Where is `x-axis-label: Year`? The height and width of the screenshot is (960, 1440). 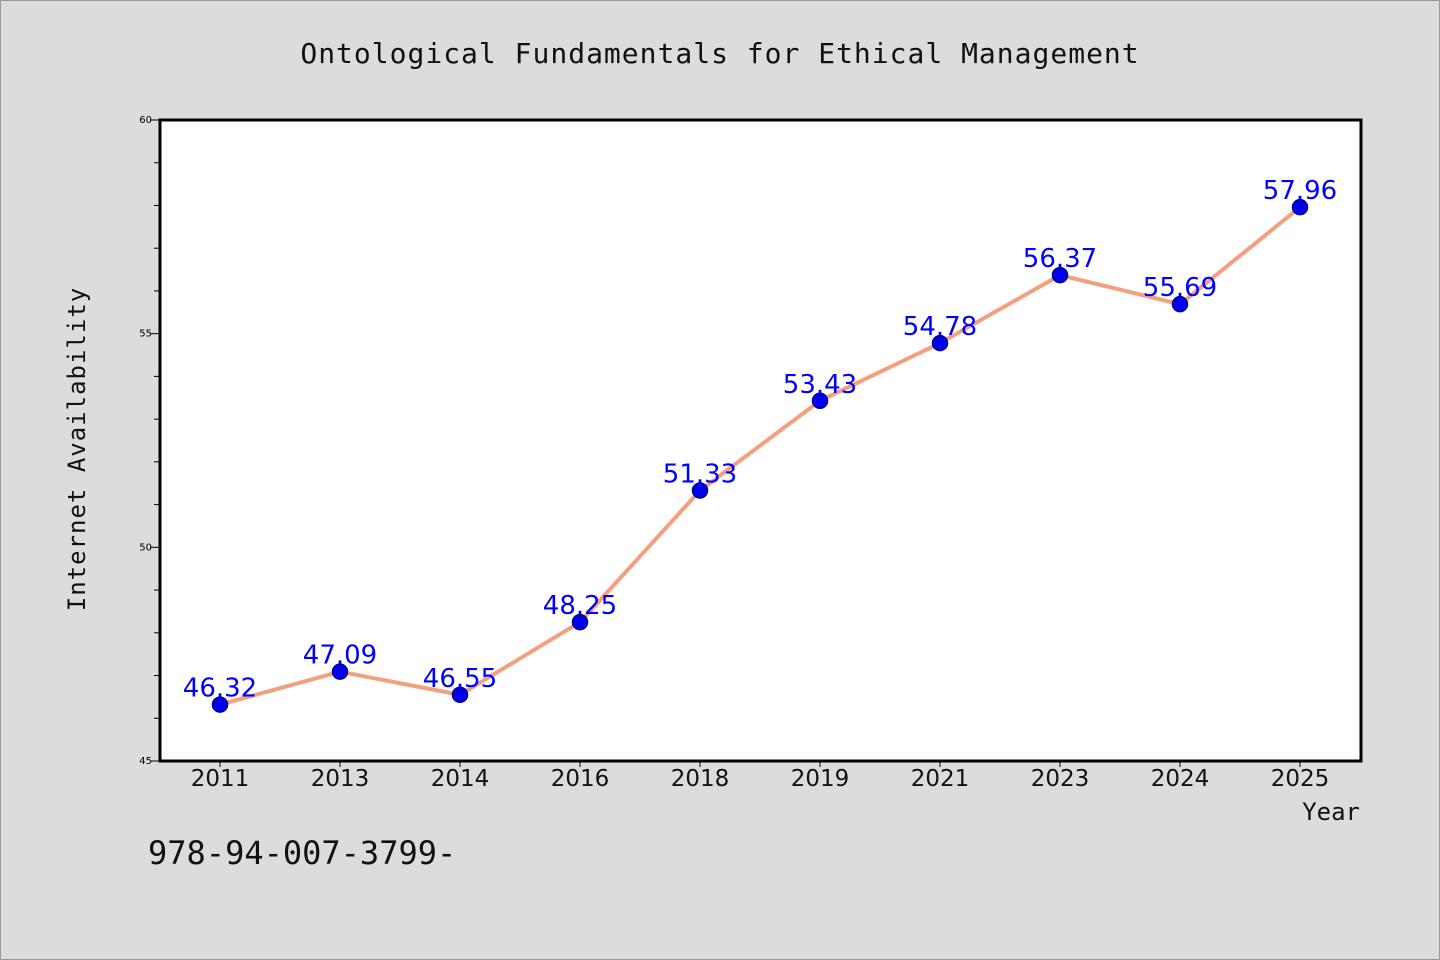 x-axis-label: Year is located at coordinates (1331, 812).